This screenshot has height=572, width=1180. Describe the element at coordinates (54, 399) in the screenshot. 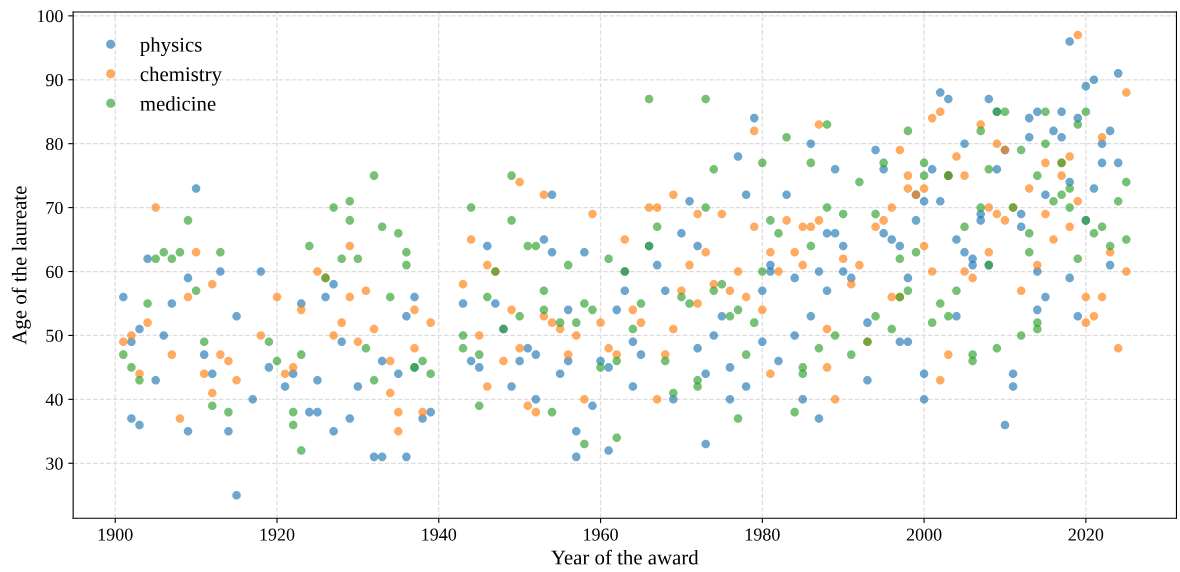

I see `y-tick-label: 40` at that location.